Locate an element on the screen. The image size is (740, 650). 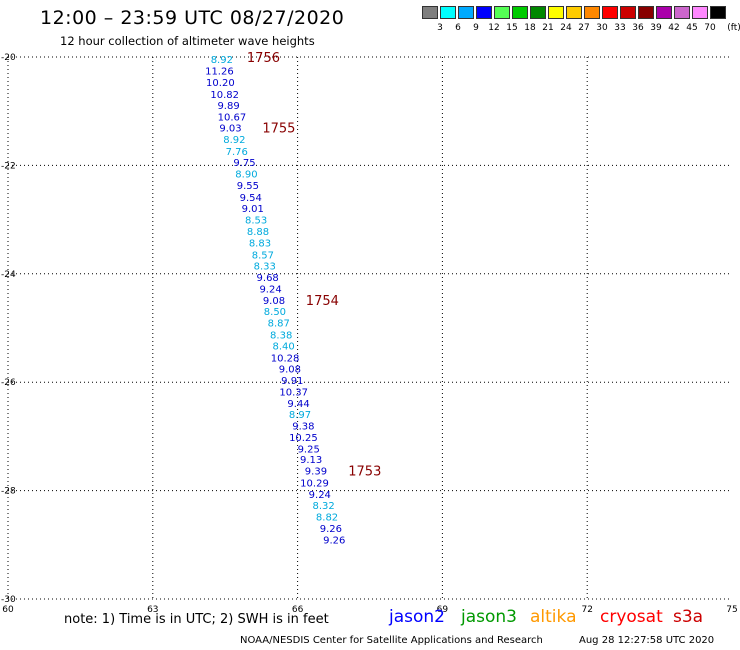
legend-label: 6 is located at coordinates (458, 28).